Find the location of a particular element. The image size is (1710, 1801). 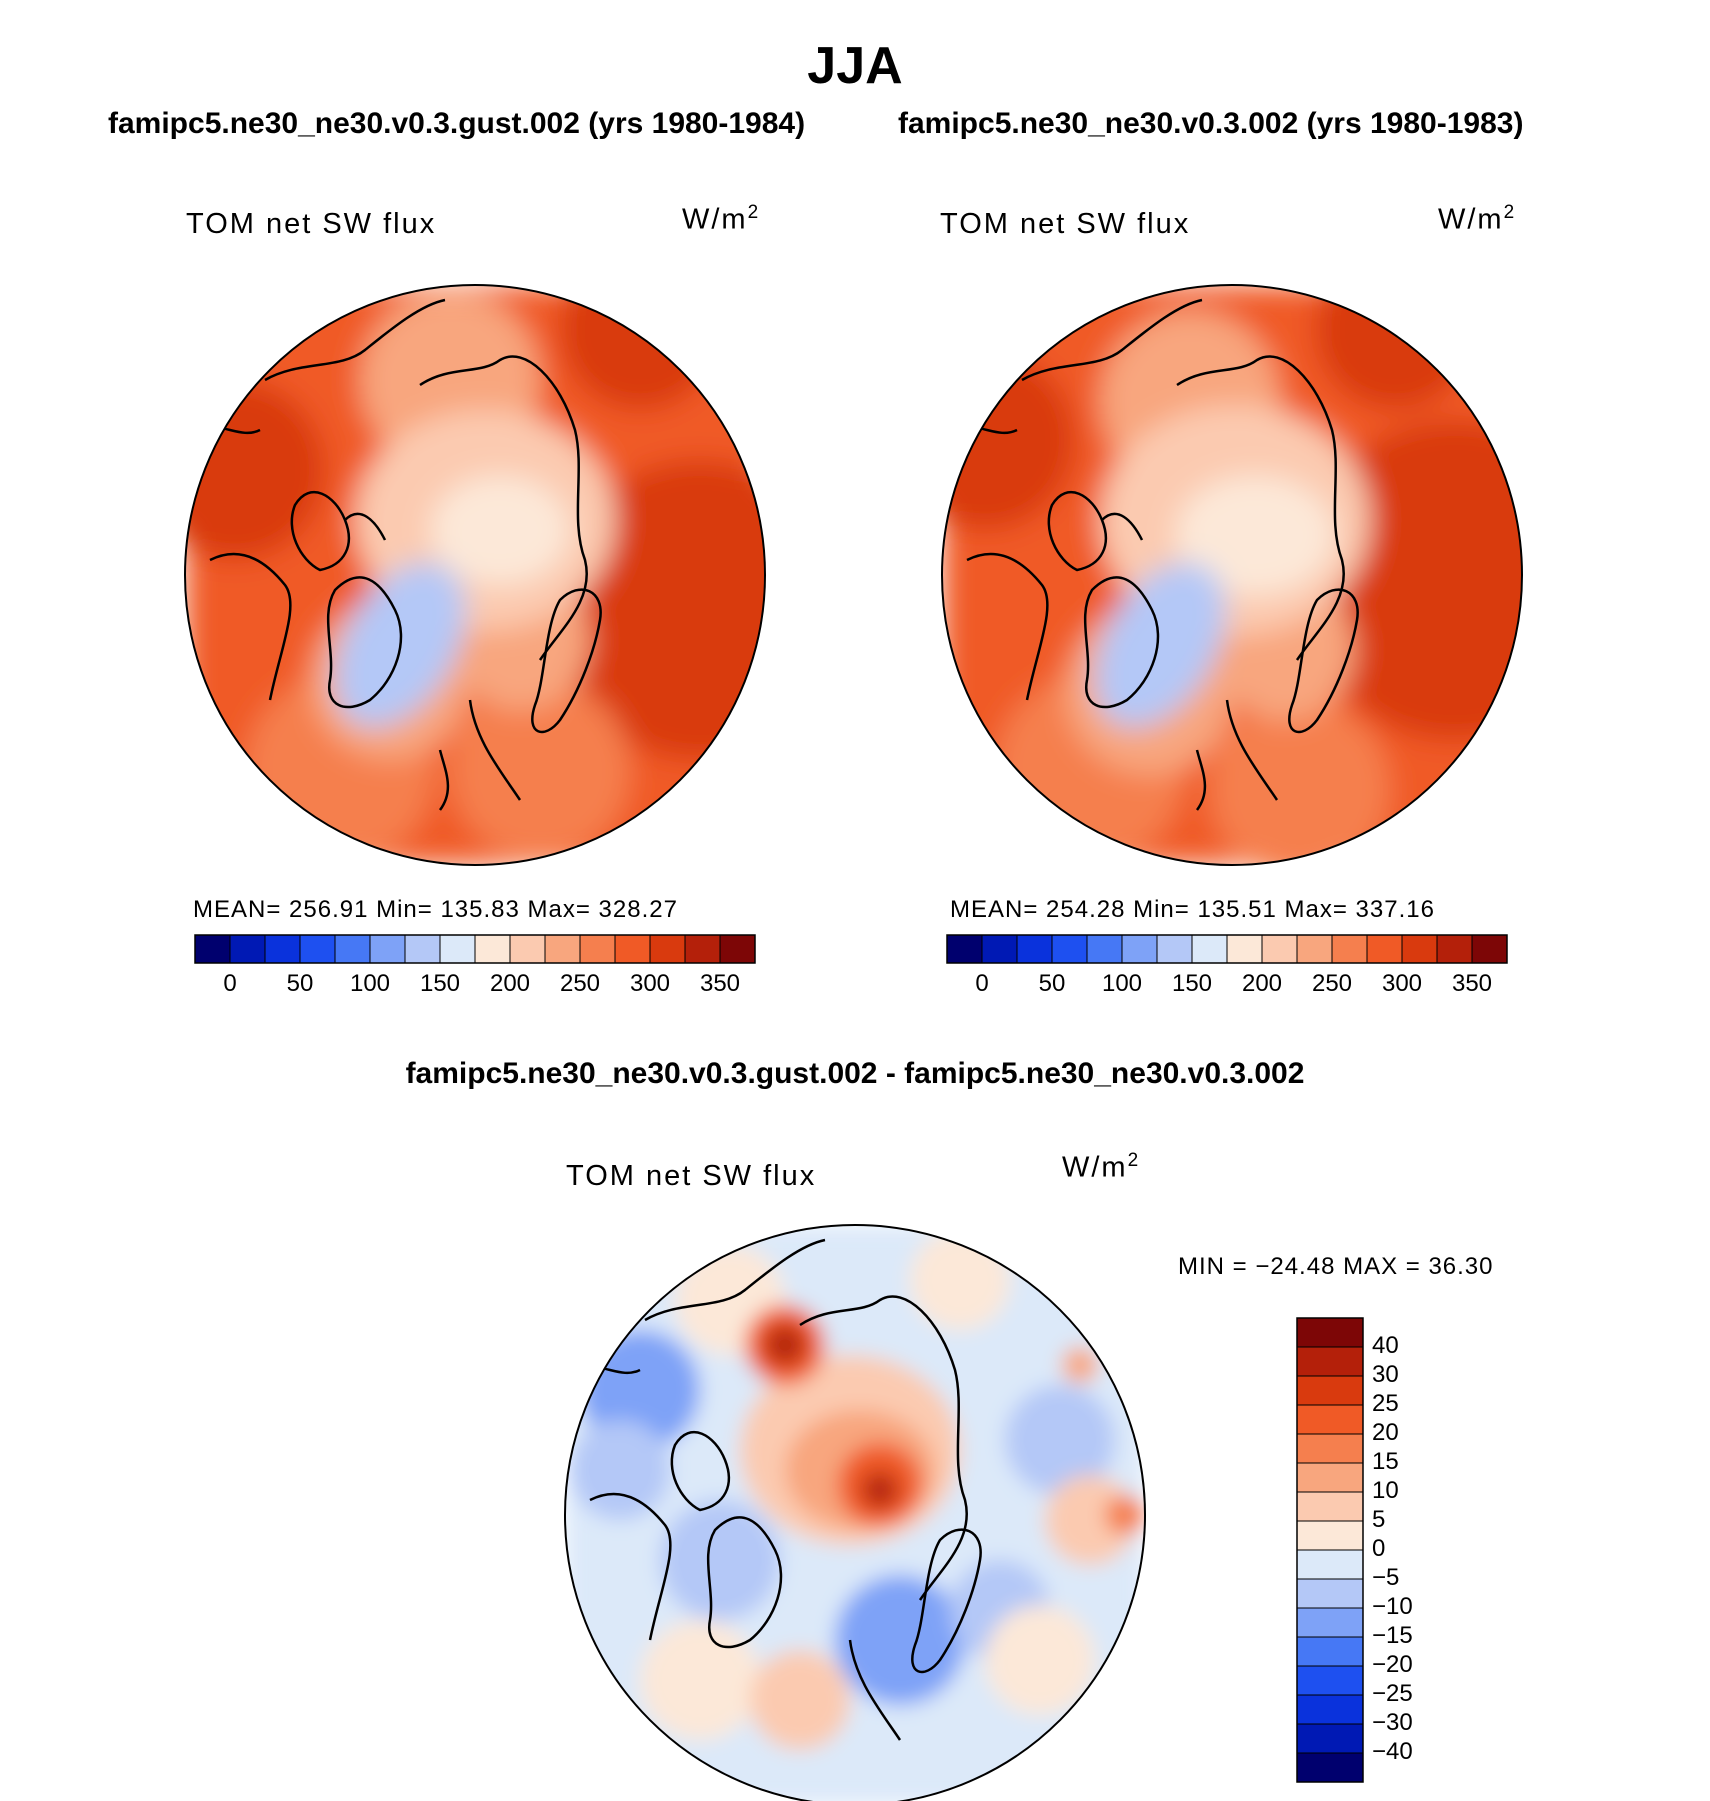

difference-variable-label: TOM net SW flux is located at coordinates (691, 1176).